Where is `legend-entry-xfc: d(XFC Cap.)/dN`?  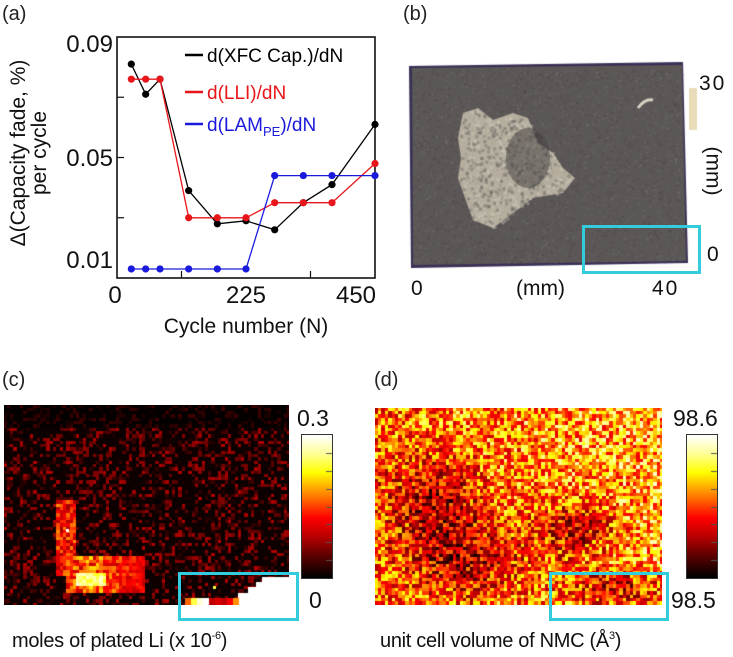 legend-entry-xfc: d(XFC Cap.)/dN is located at coordinates (264, 56).